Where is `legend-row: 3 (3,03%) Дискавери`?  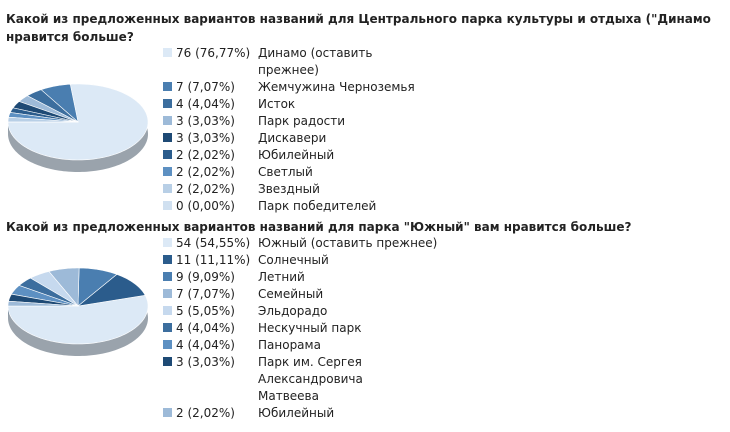
legend-row: 3 (3,03%) Дискавери is located at coordinates (325, 138).